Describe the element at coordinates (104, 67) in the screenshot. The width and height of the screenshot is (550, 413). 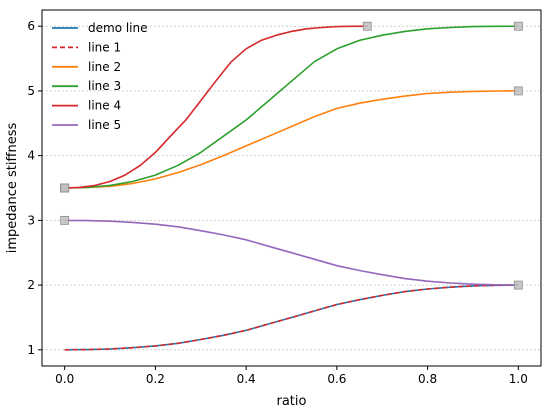
I see `legend-label-2: line 2` at that location.